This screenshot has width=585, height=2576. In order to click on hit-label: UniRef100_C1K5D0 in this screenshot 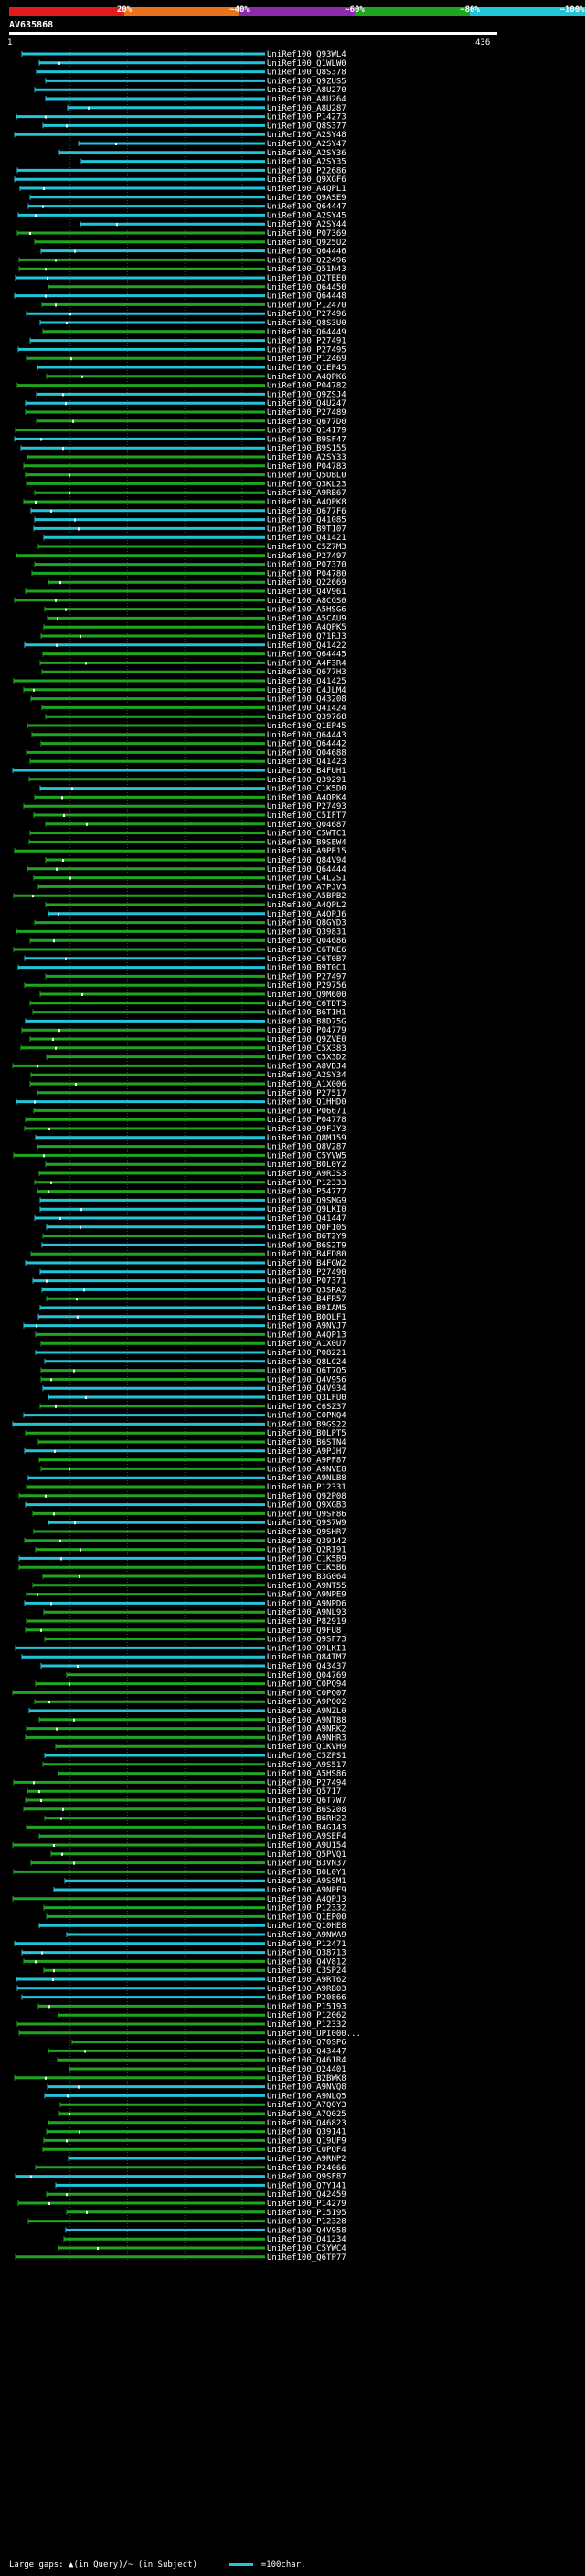, I will do `click(307, 789)`.